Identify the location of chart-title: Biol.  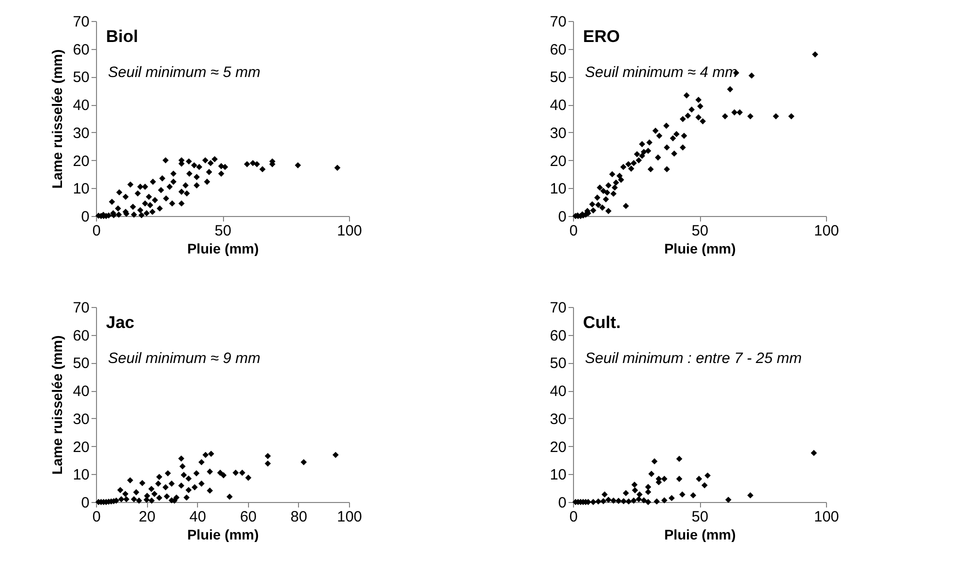
(122, 36).